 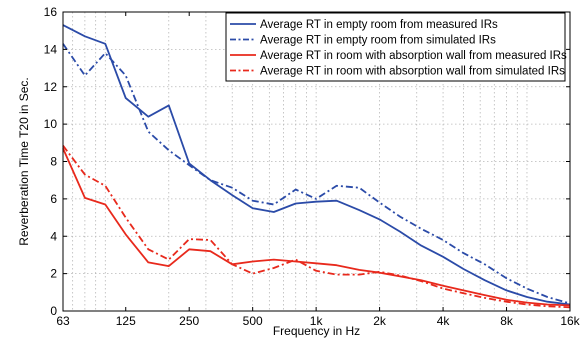 What do you see at coordinates (53, 199) in the screenshot?
I see `y-tick-label: 6` at bounding box center [53, 199].